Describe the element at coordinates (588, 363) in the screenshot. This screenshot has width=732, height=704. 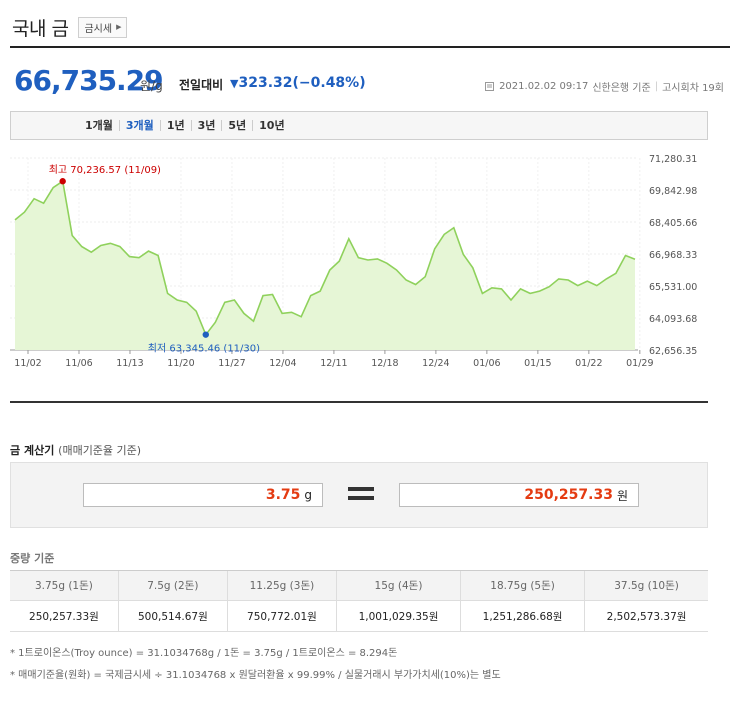
I see `x-tick-label: 01/22` at that location.